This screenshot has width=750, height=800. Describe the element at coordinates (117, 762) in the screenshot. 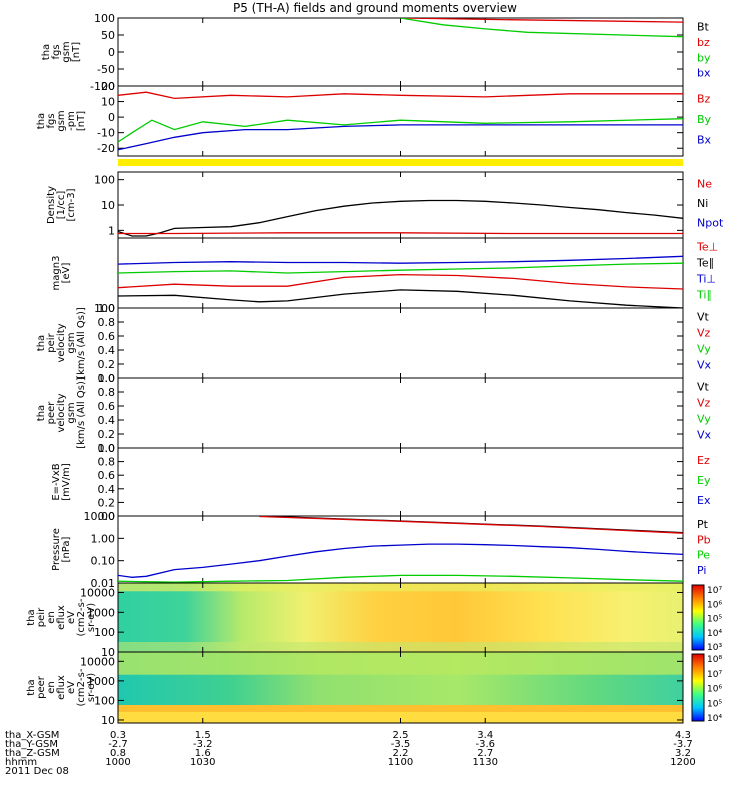

I see `x-axis-value: 1000` at that location.